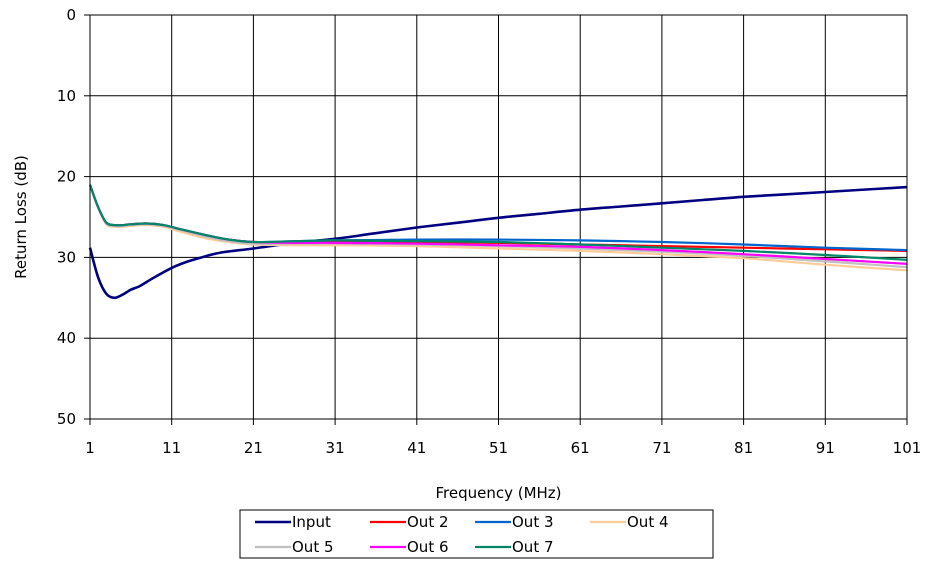 Image resolution: width=927 pixels, height=563 pixels. I want to click on legend-label: Out 5, so click(313, 547).